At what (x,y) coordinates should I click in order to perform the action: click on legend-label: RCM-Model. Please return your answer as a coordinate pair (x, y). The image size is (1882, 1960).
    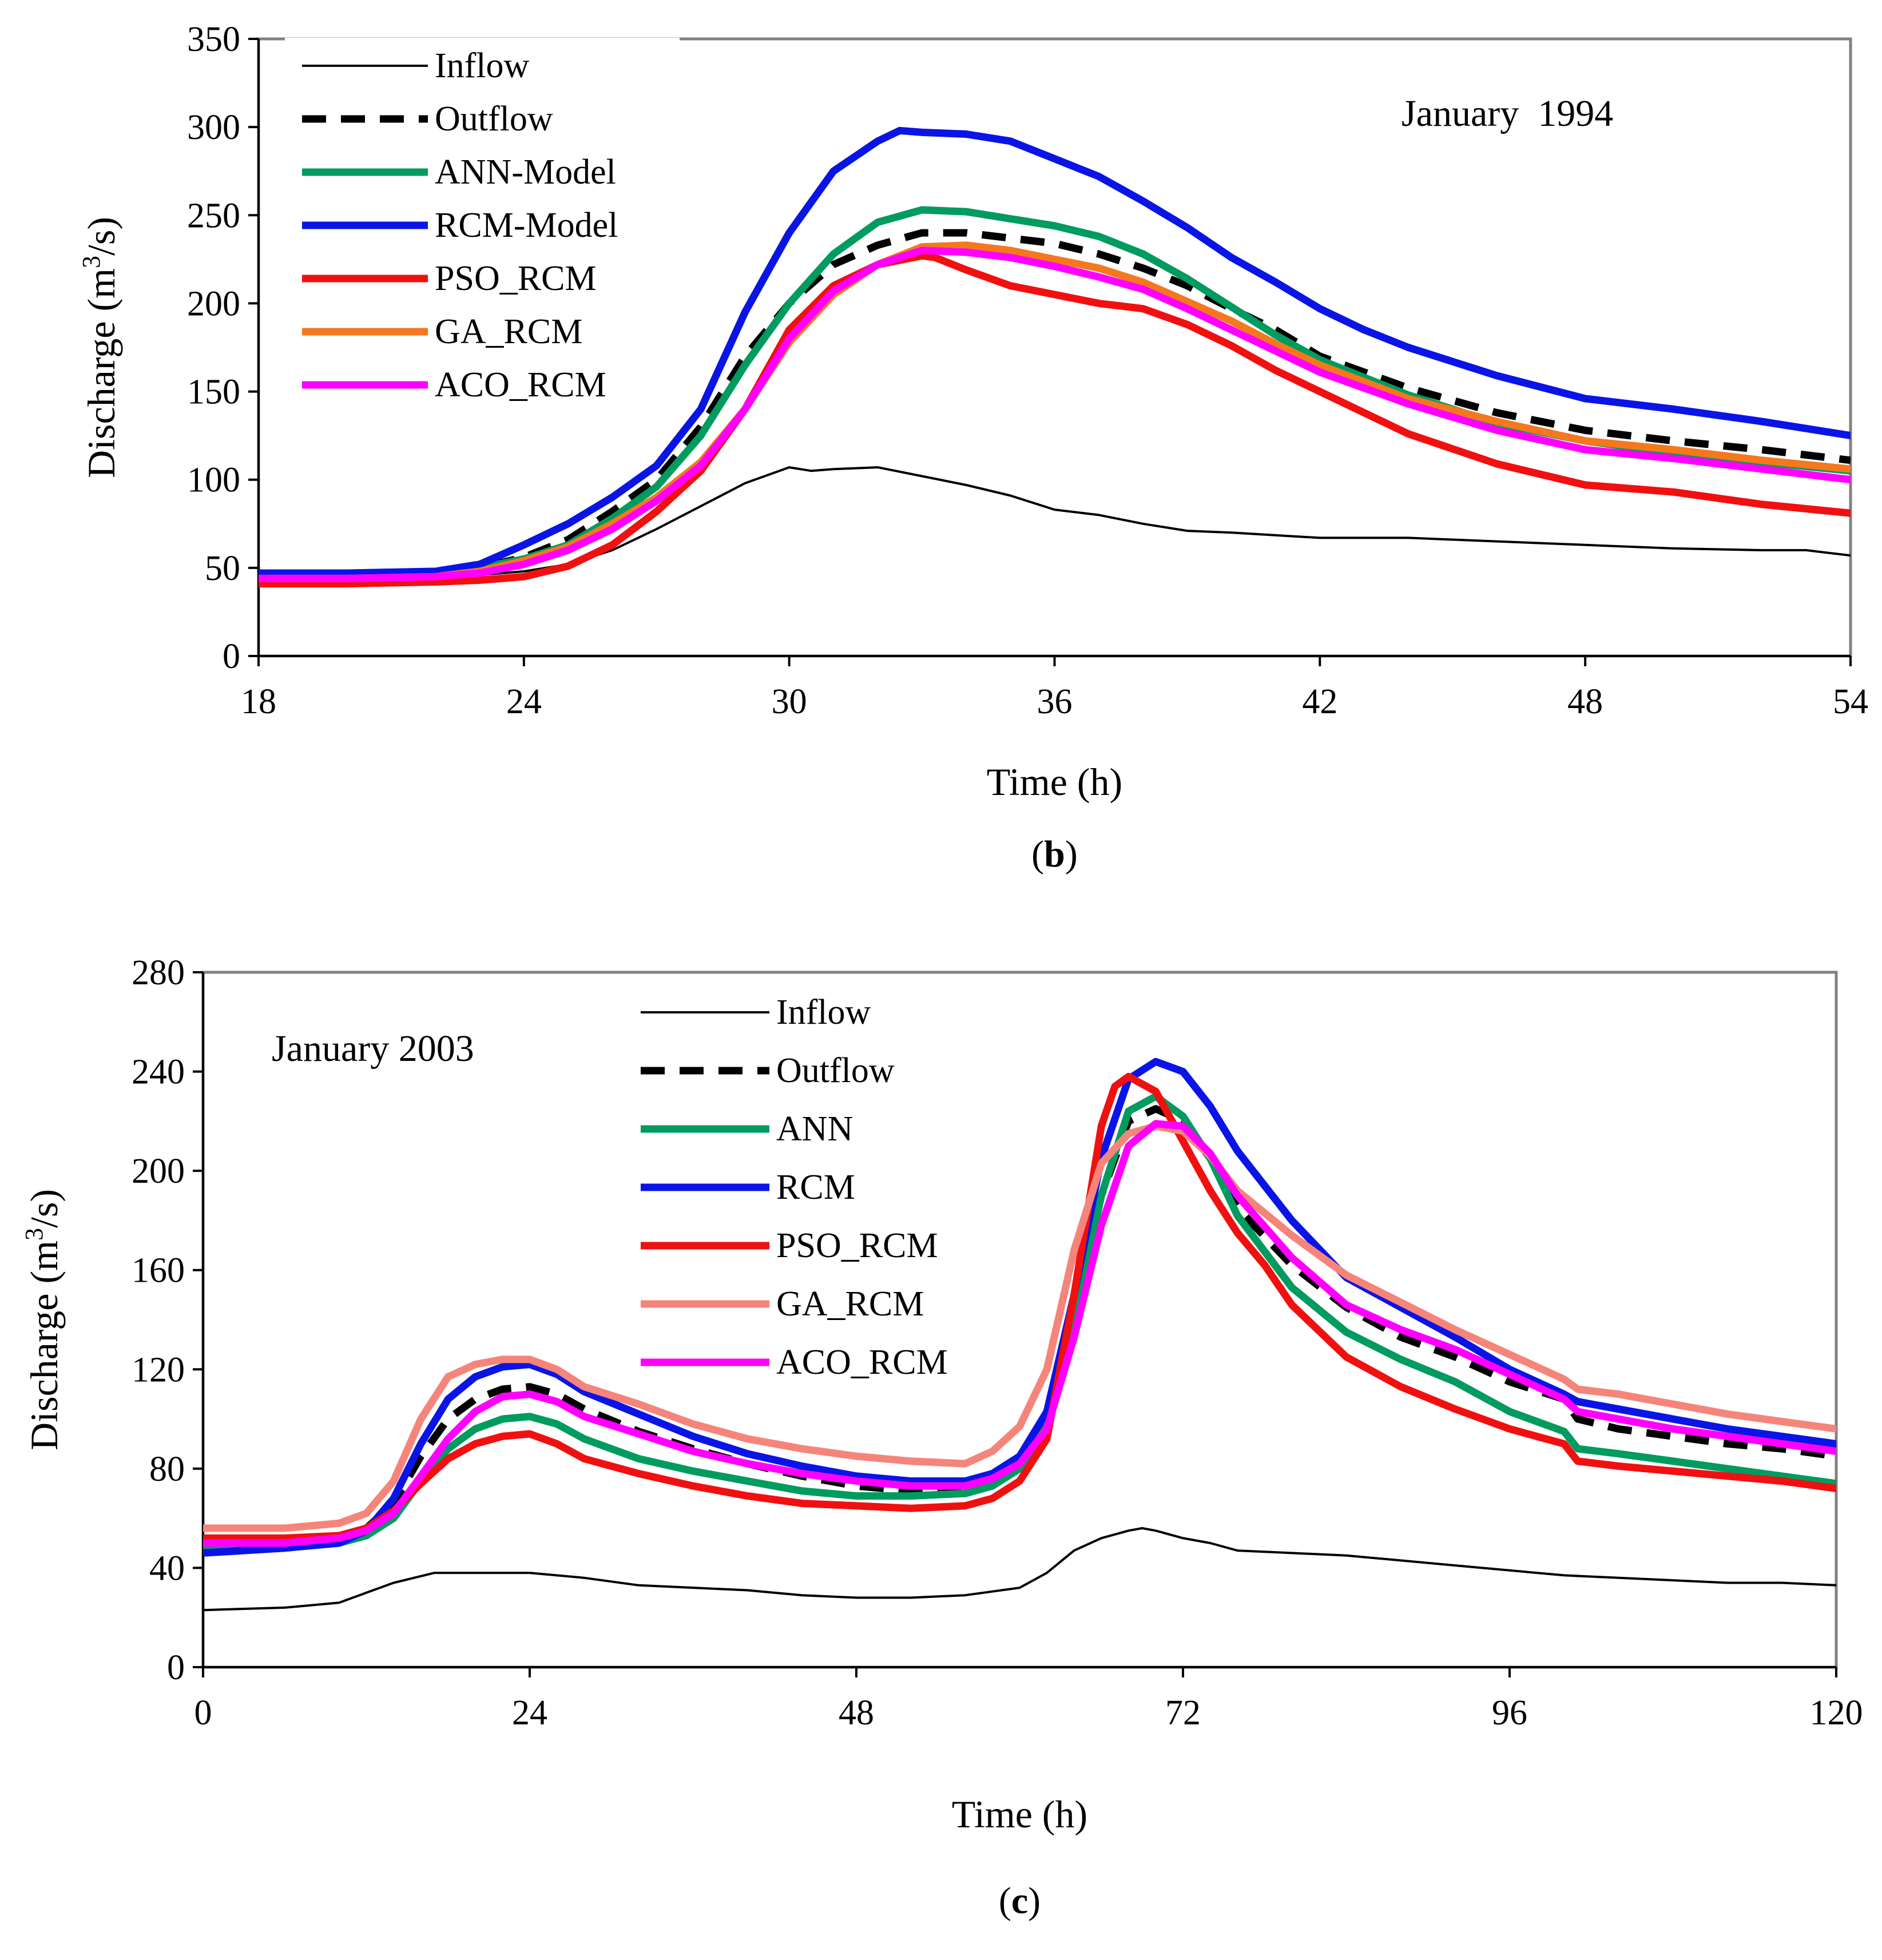
    Looking at the image, I should click on (526, 225).